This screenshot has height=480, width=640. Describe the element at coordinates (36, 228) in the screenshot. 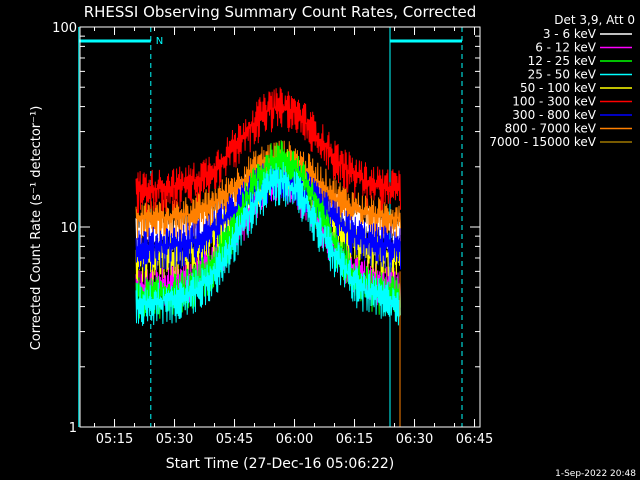

I see `y-axis-label: Corrected Count Rate (s⁻¹ detector⁻¹)` at that location.